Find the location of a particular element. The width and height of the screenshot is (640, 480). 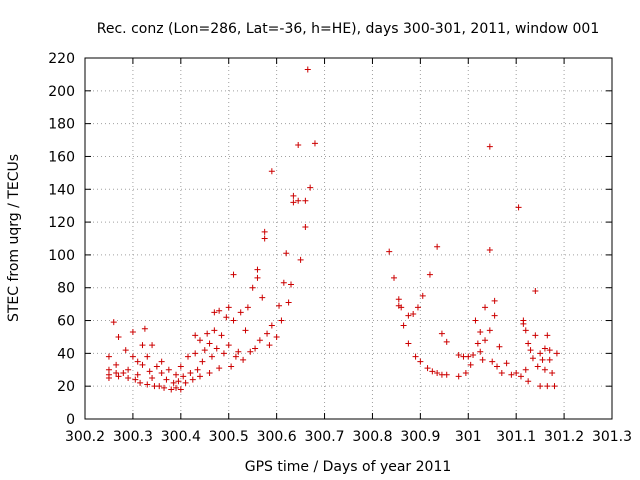

x-tick-label: 300.9 is located at coordinates (420, 437).